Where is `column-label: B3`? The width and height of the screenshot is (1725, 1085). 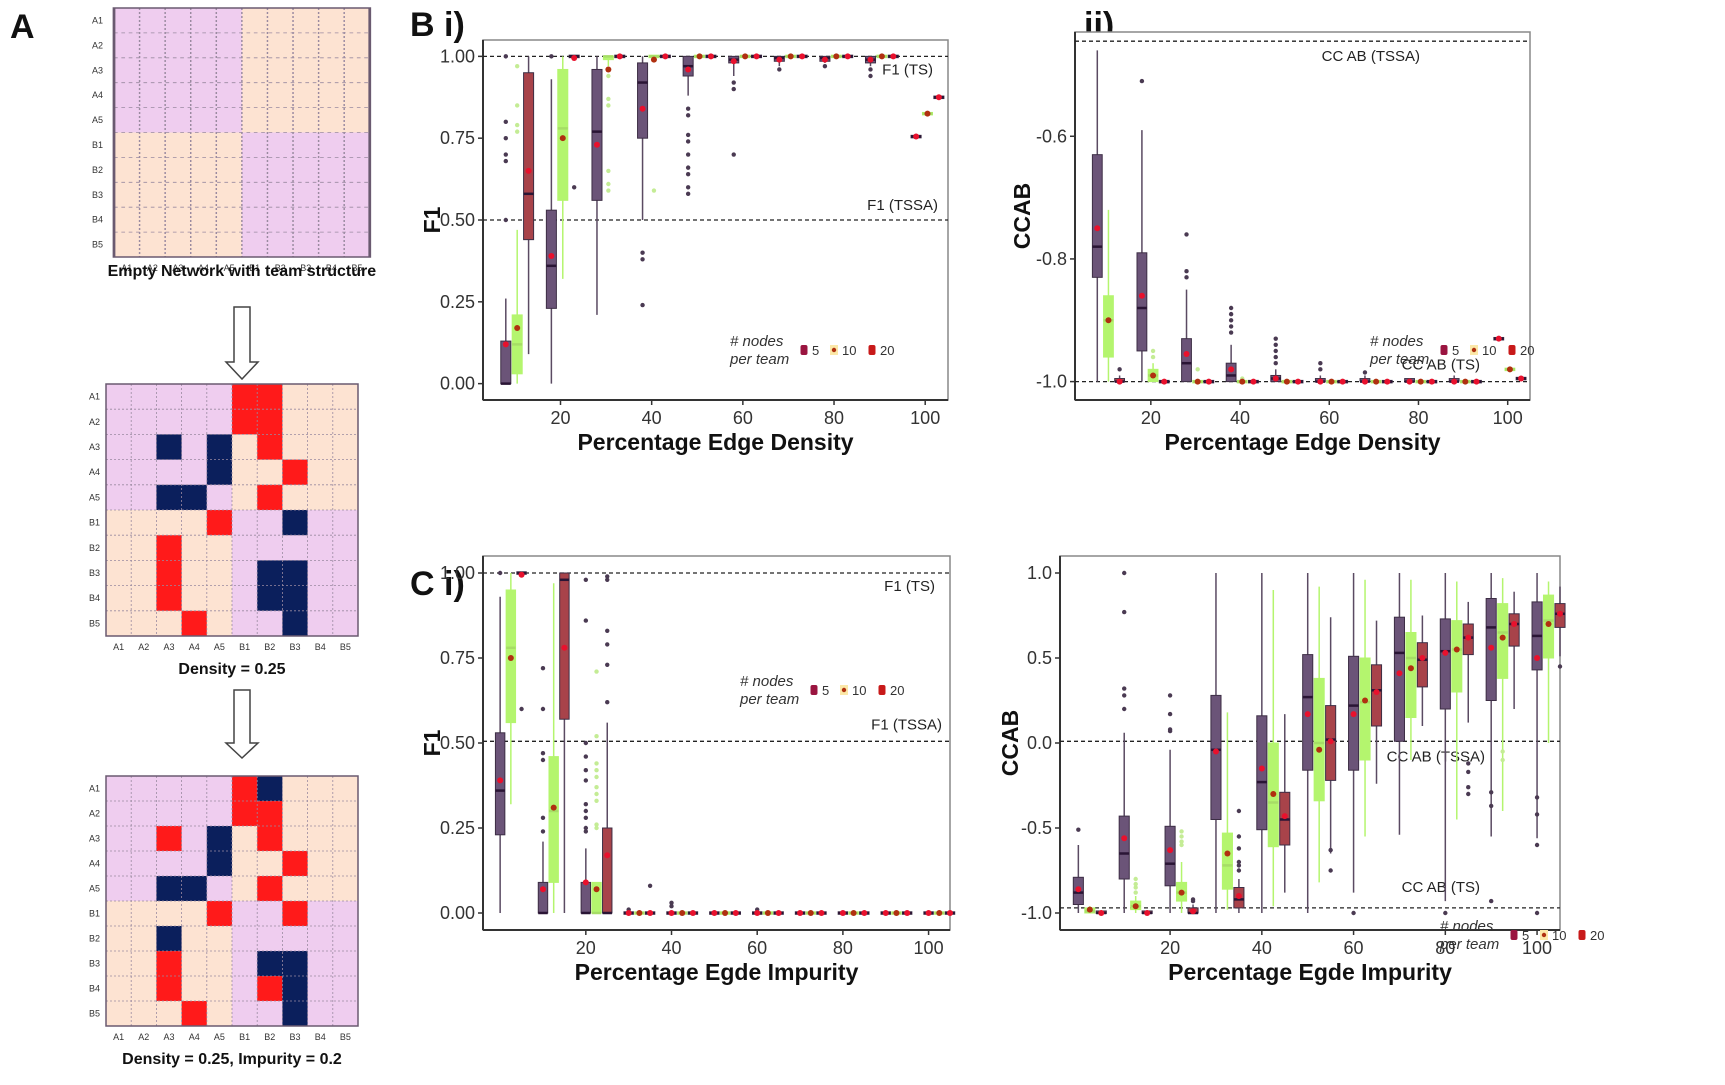 column-label: B3 is located at coordinates (294, 647).